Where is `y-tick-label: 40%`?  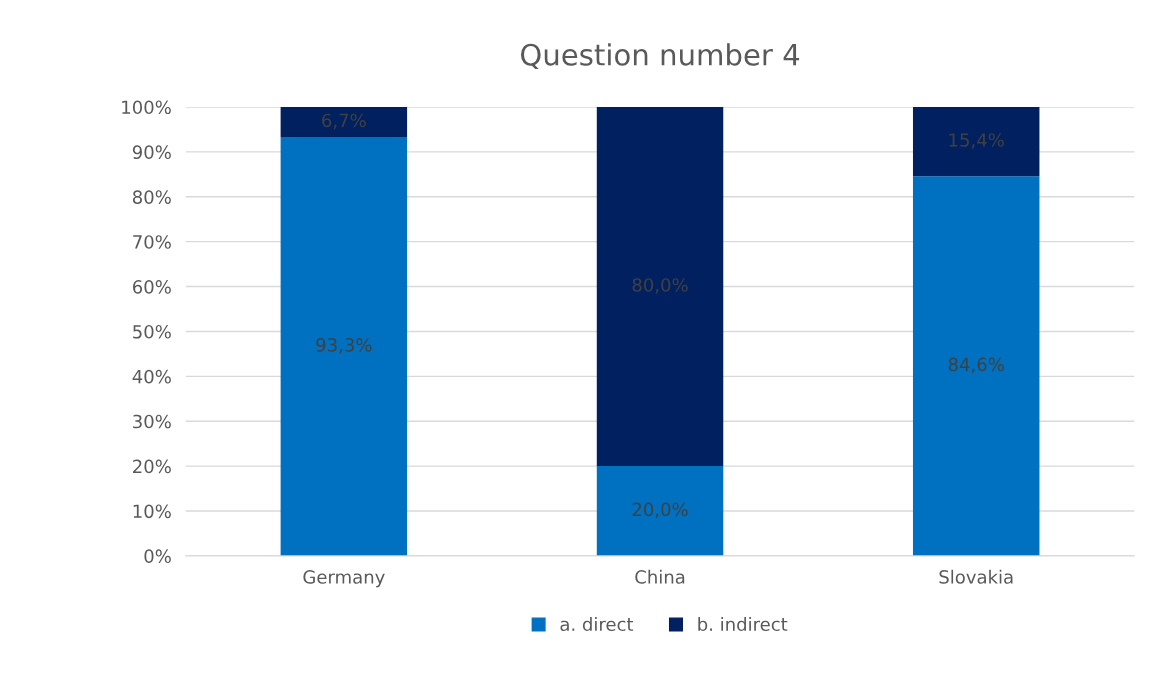
y-tick-label: 40% is located at coordinates (151, 376).